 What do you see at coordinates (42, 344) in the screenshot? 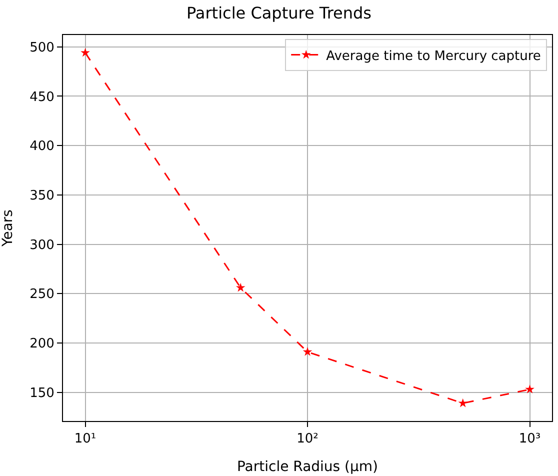
I see `y-tick-label: 200` at bounding box center [42, 344].